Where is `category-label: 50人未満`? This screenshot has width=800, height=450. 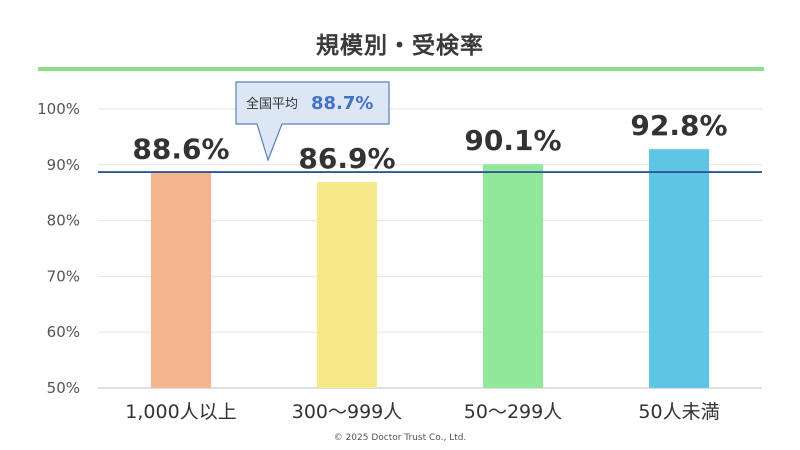
category-label: 50人未満 is located at coordinates (678, 412).